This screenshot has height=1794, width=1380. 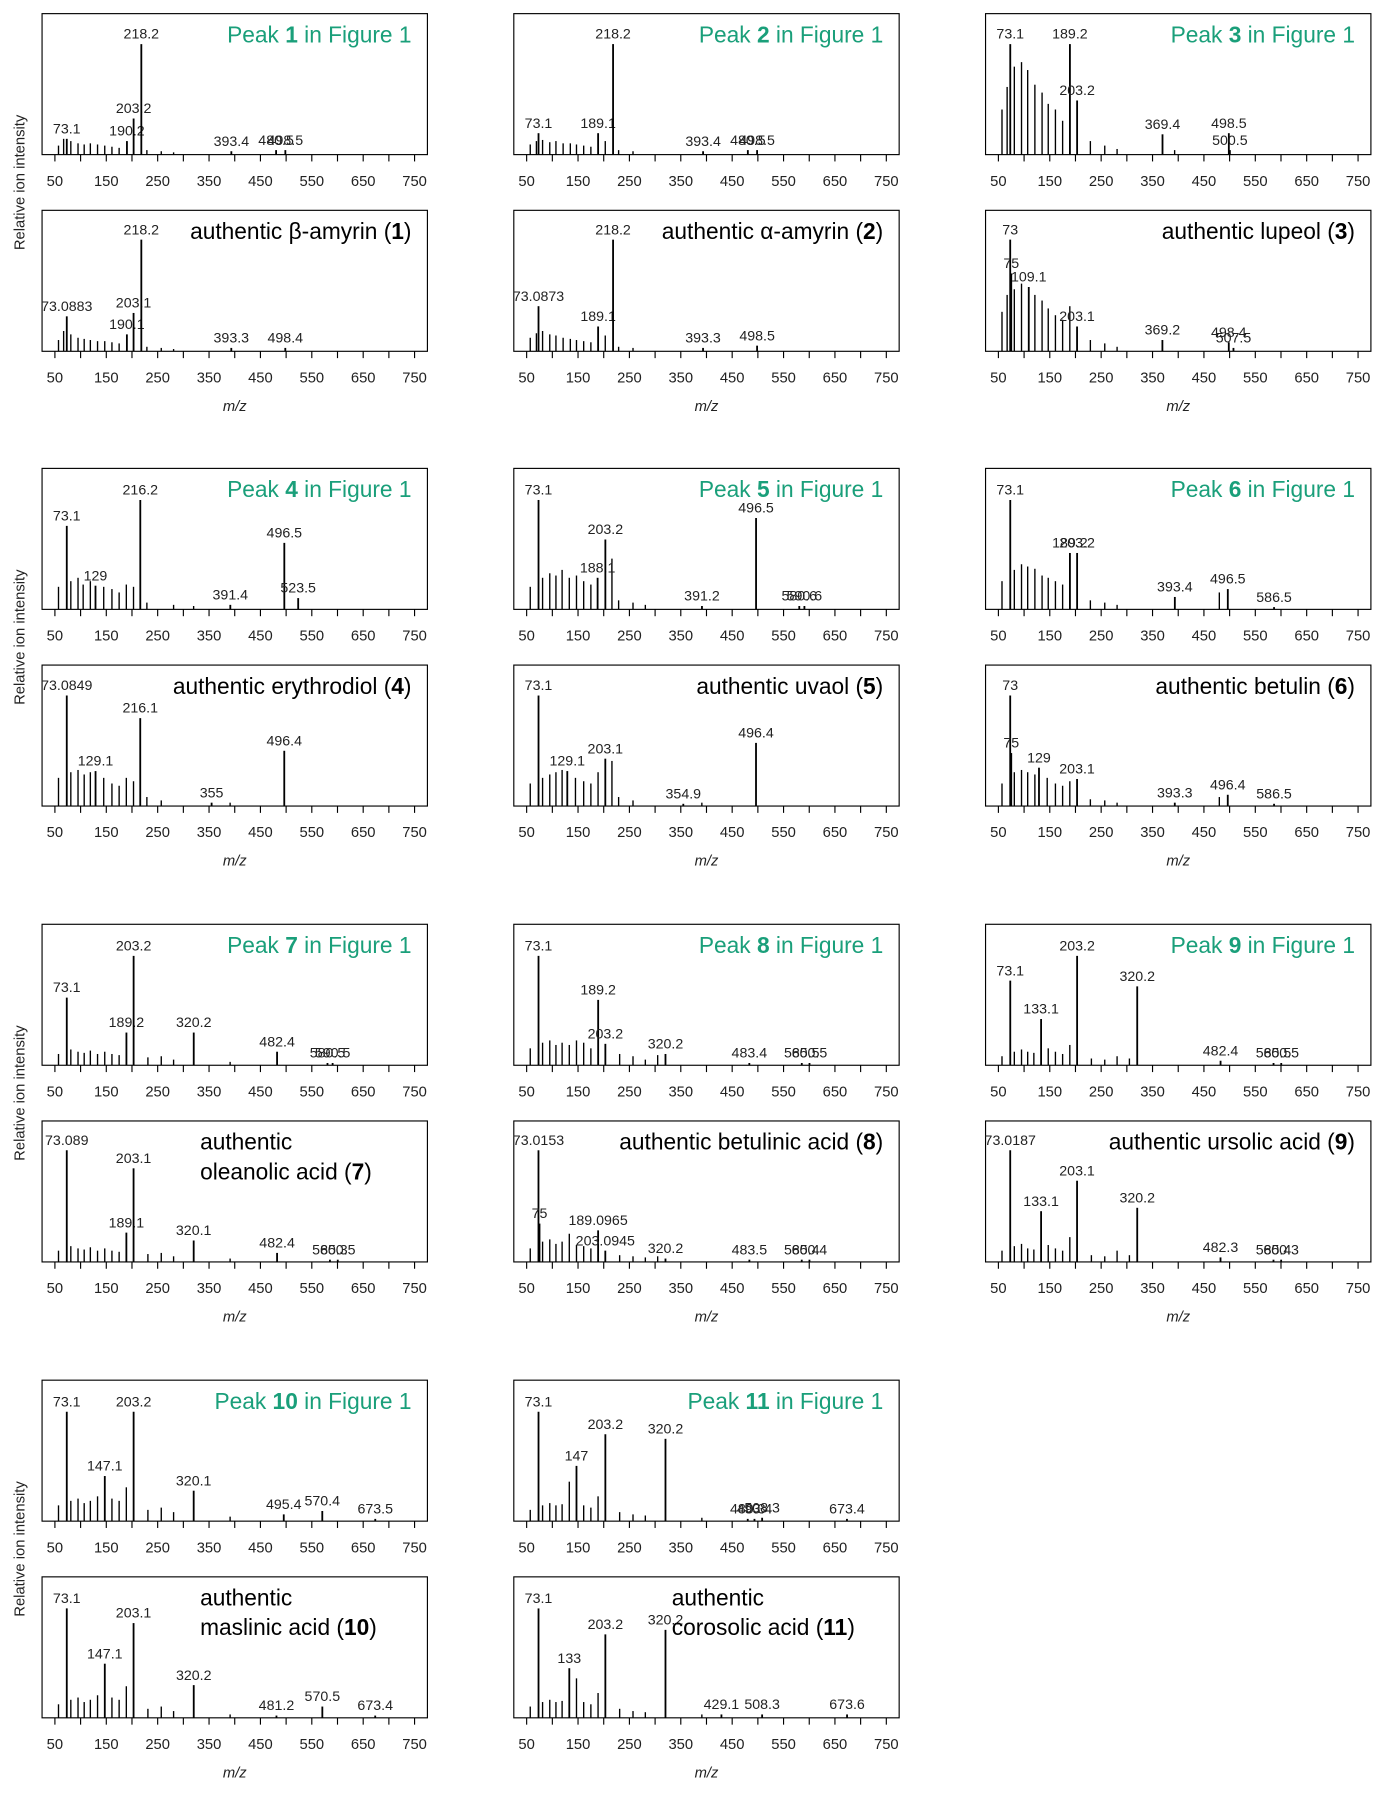 What do you see at coordinates (291, 231) in the screenshot?
I see `title-part: authentic β-amyrin (` at bounding box center [291, 231].